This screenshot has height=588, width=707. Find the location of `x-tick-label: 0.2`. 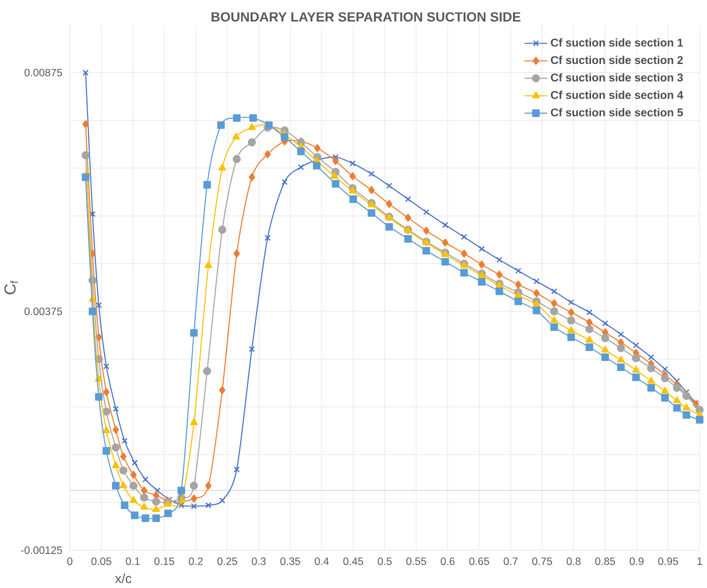

x-tick-label: 0.2 is located at coordinates (195, 562).